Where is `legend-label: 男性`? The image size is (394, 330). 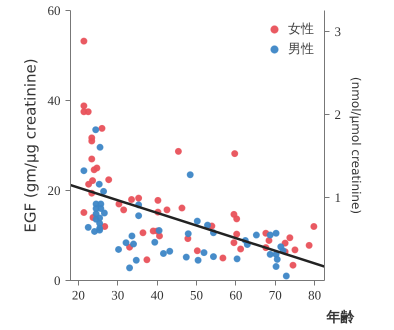 legend-label: 男性 is located at coordinates (301, 49).